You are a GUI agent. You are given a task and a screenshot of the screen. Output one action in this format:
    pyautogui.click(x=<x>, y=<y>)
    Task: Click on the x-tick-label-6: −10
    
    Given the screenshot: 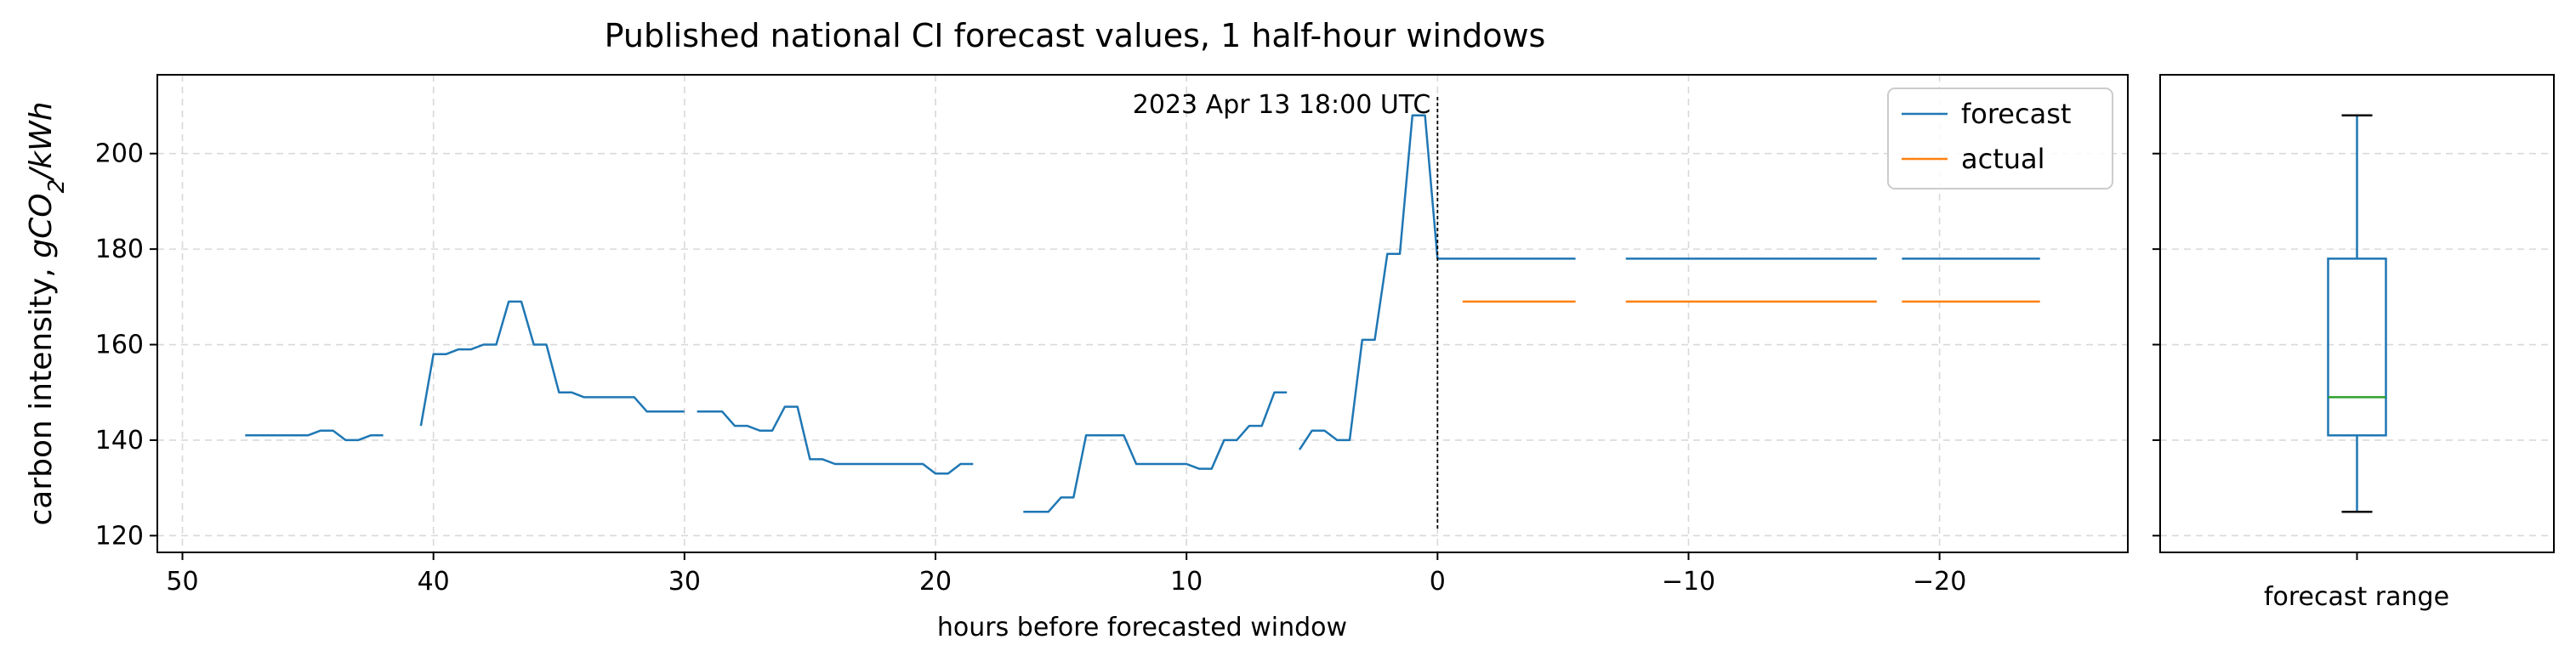 What is the action you would take?
    pyautogui.click(x=1688, y=582)
    